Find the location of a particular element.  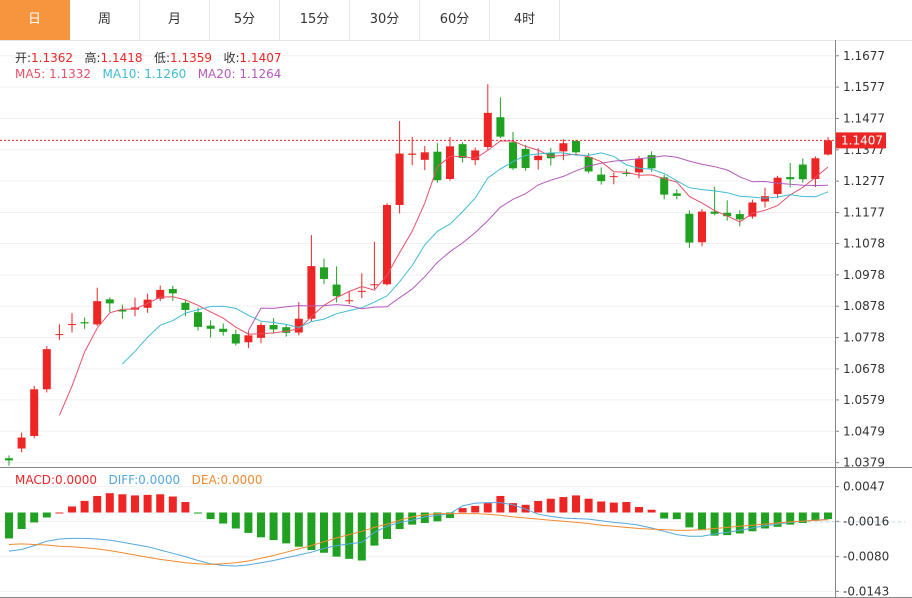

diff-line is located at coordinates (418, 534).